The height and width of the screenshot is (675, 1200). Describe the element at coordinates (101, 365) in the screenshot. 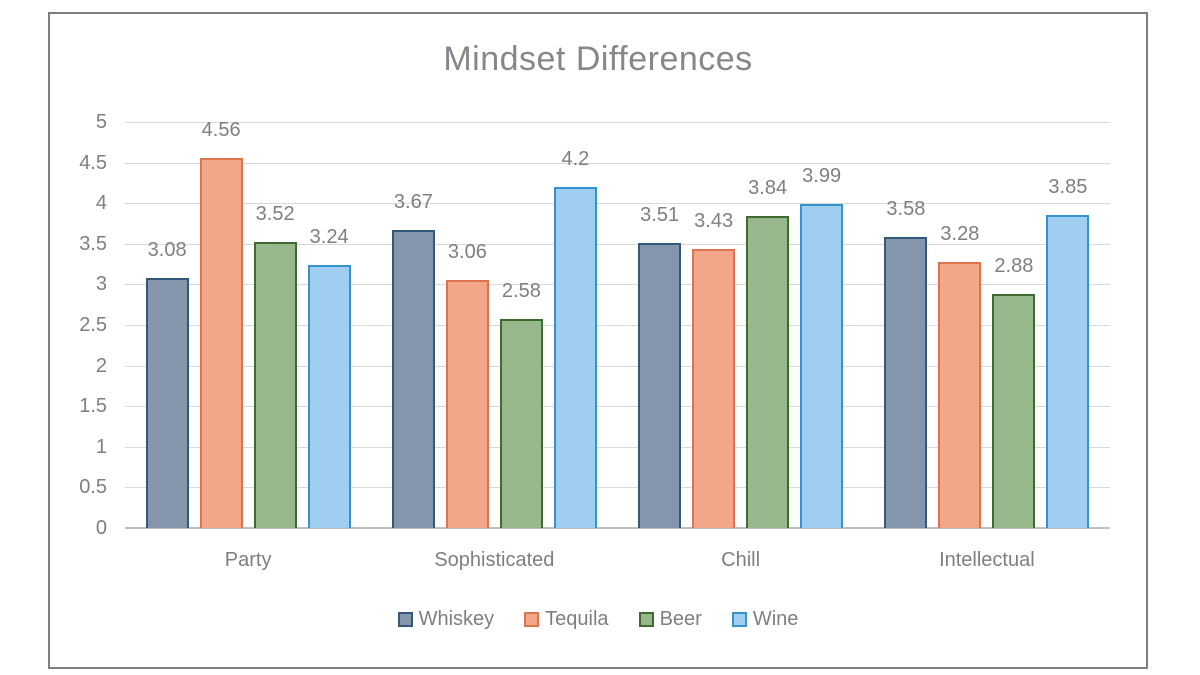

I see `y-axis-tick-label: 2` at that location.